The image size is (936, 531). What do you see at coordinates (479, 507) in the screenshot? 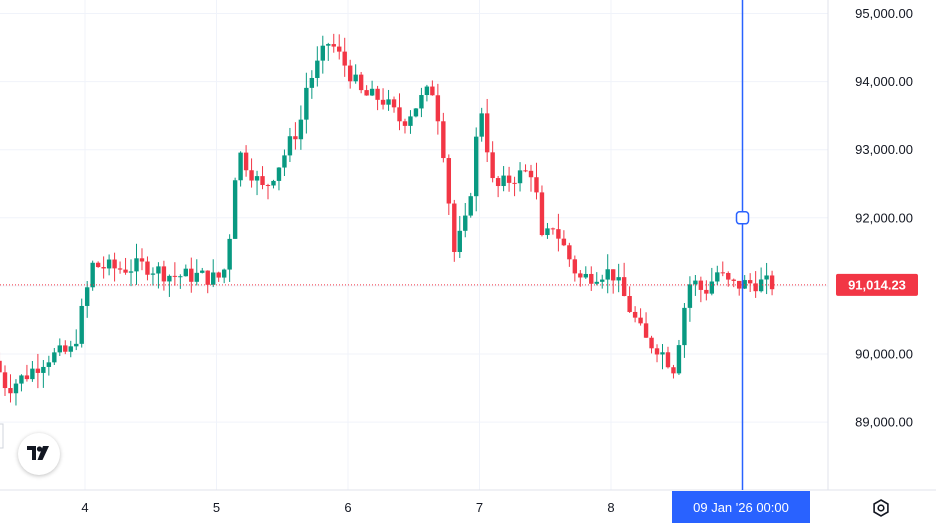
I see `x-tick-label: 7` at bounding box center [479, 507].